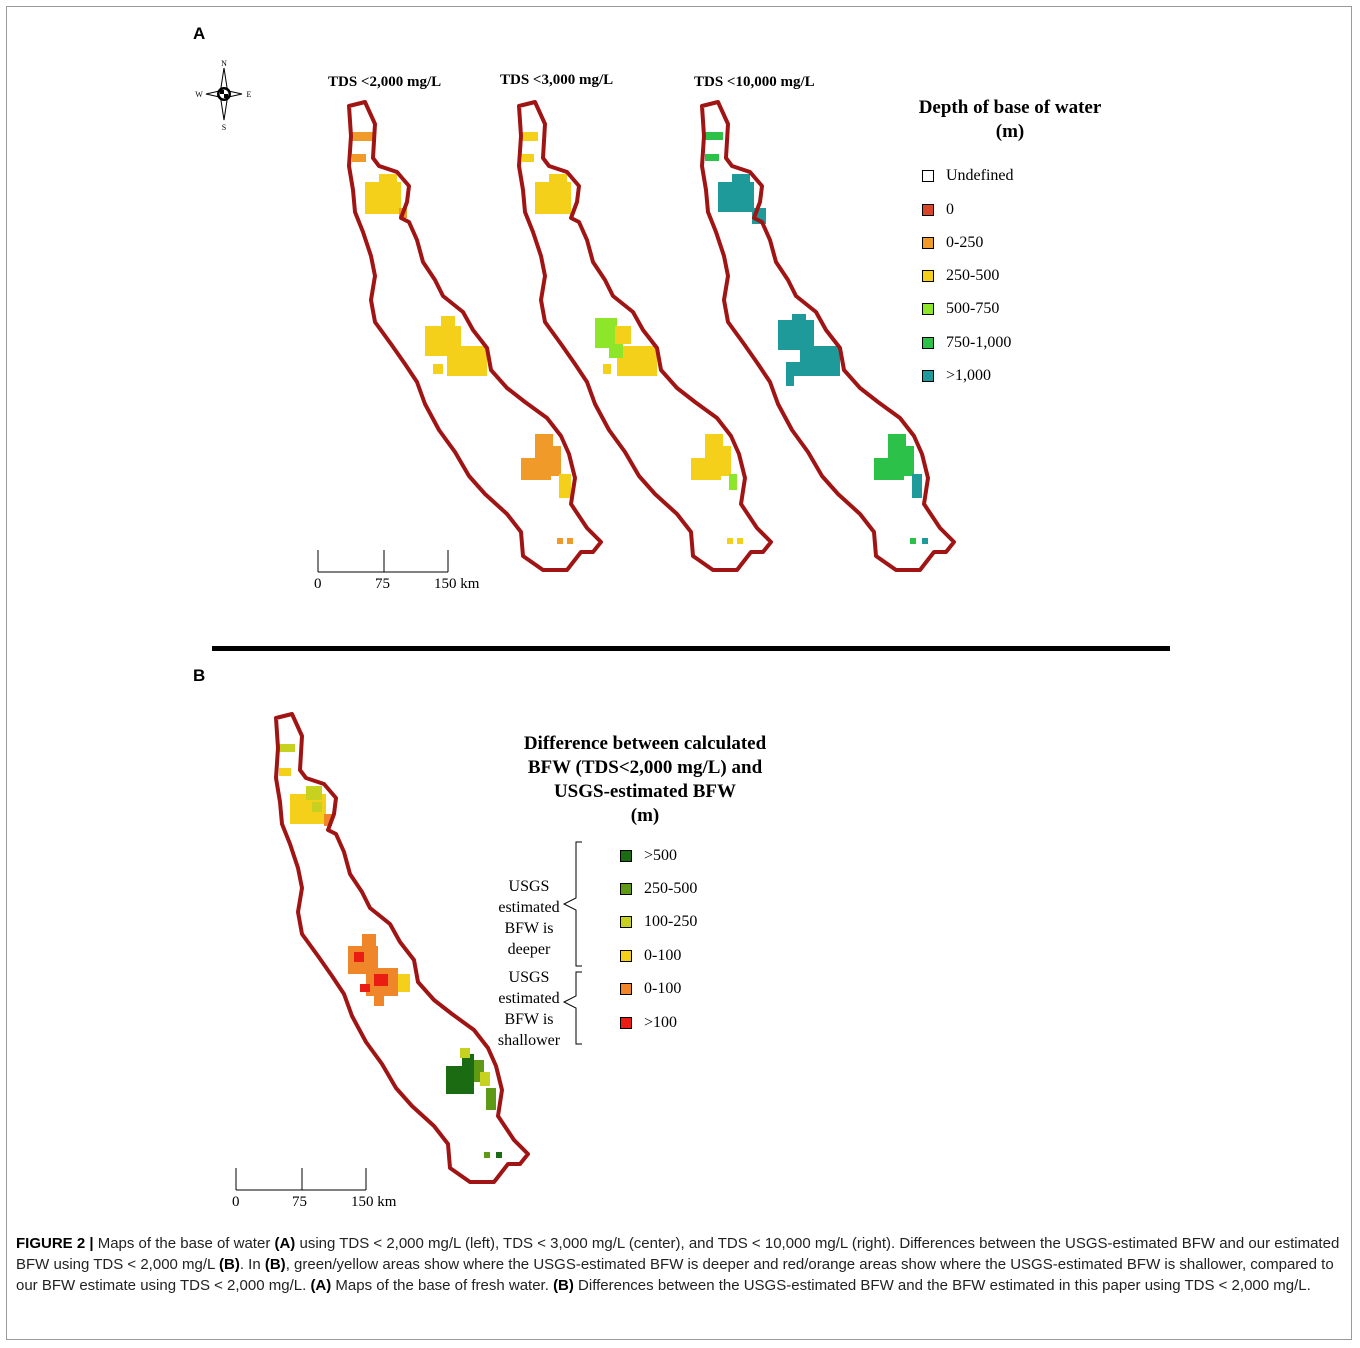 The image size is (1360, 1348). I want to click on map-title-tds-10000: TDS <10,000 mg/L, so click(754, 82).